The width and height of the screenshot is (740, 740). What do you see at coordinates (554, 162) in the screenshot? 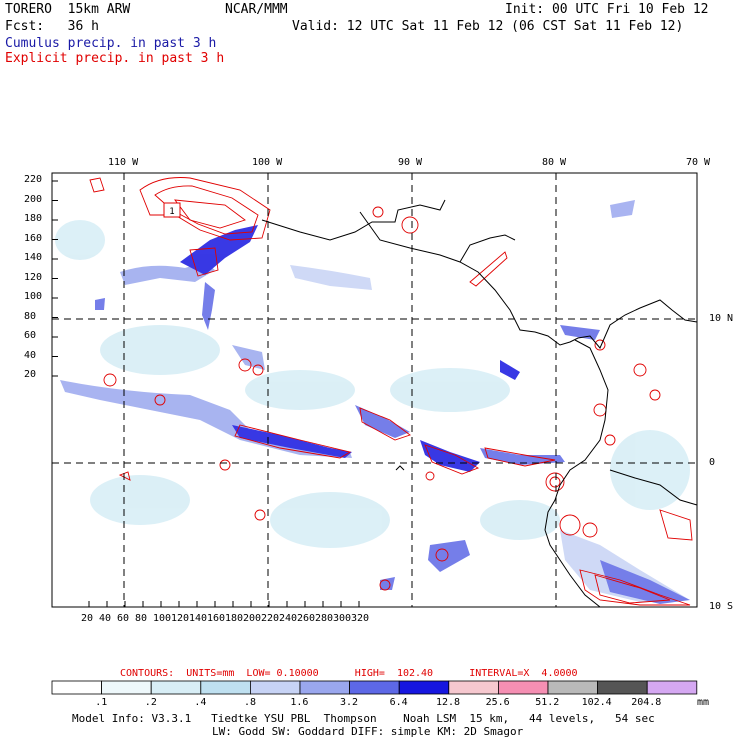
I see `lon-label-80w: 80 W` at bounding box center [554, 162].